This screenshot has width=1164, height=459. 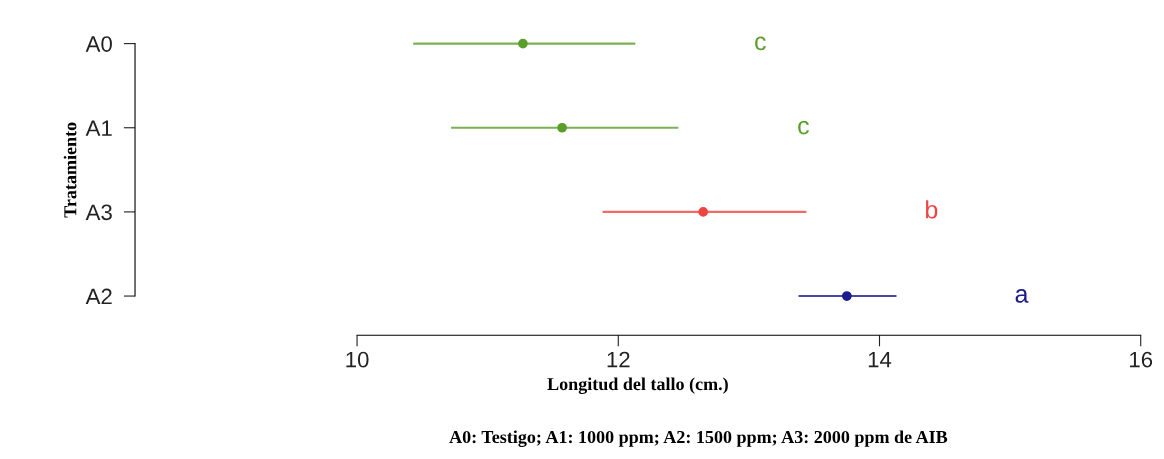 I want to click on y-tick-label: A3, so click(x=98, y=212).